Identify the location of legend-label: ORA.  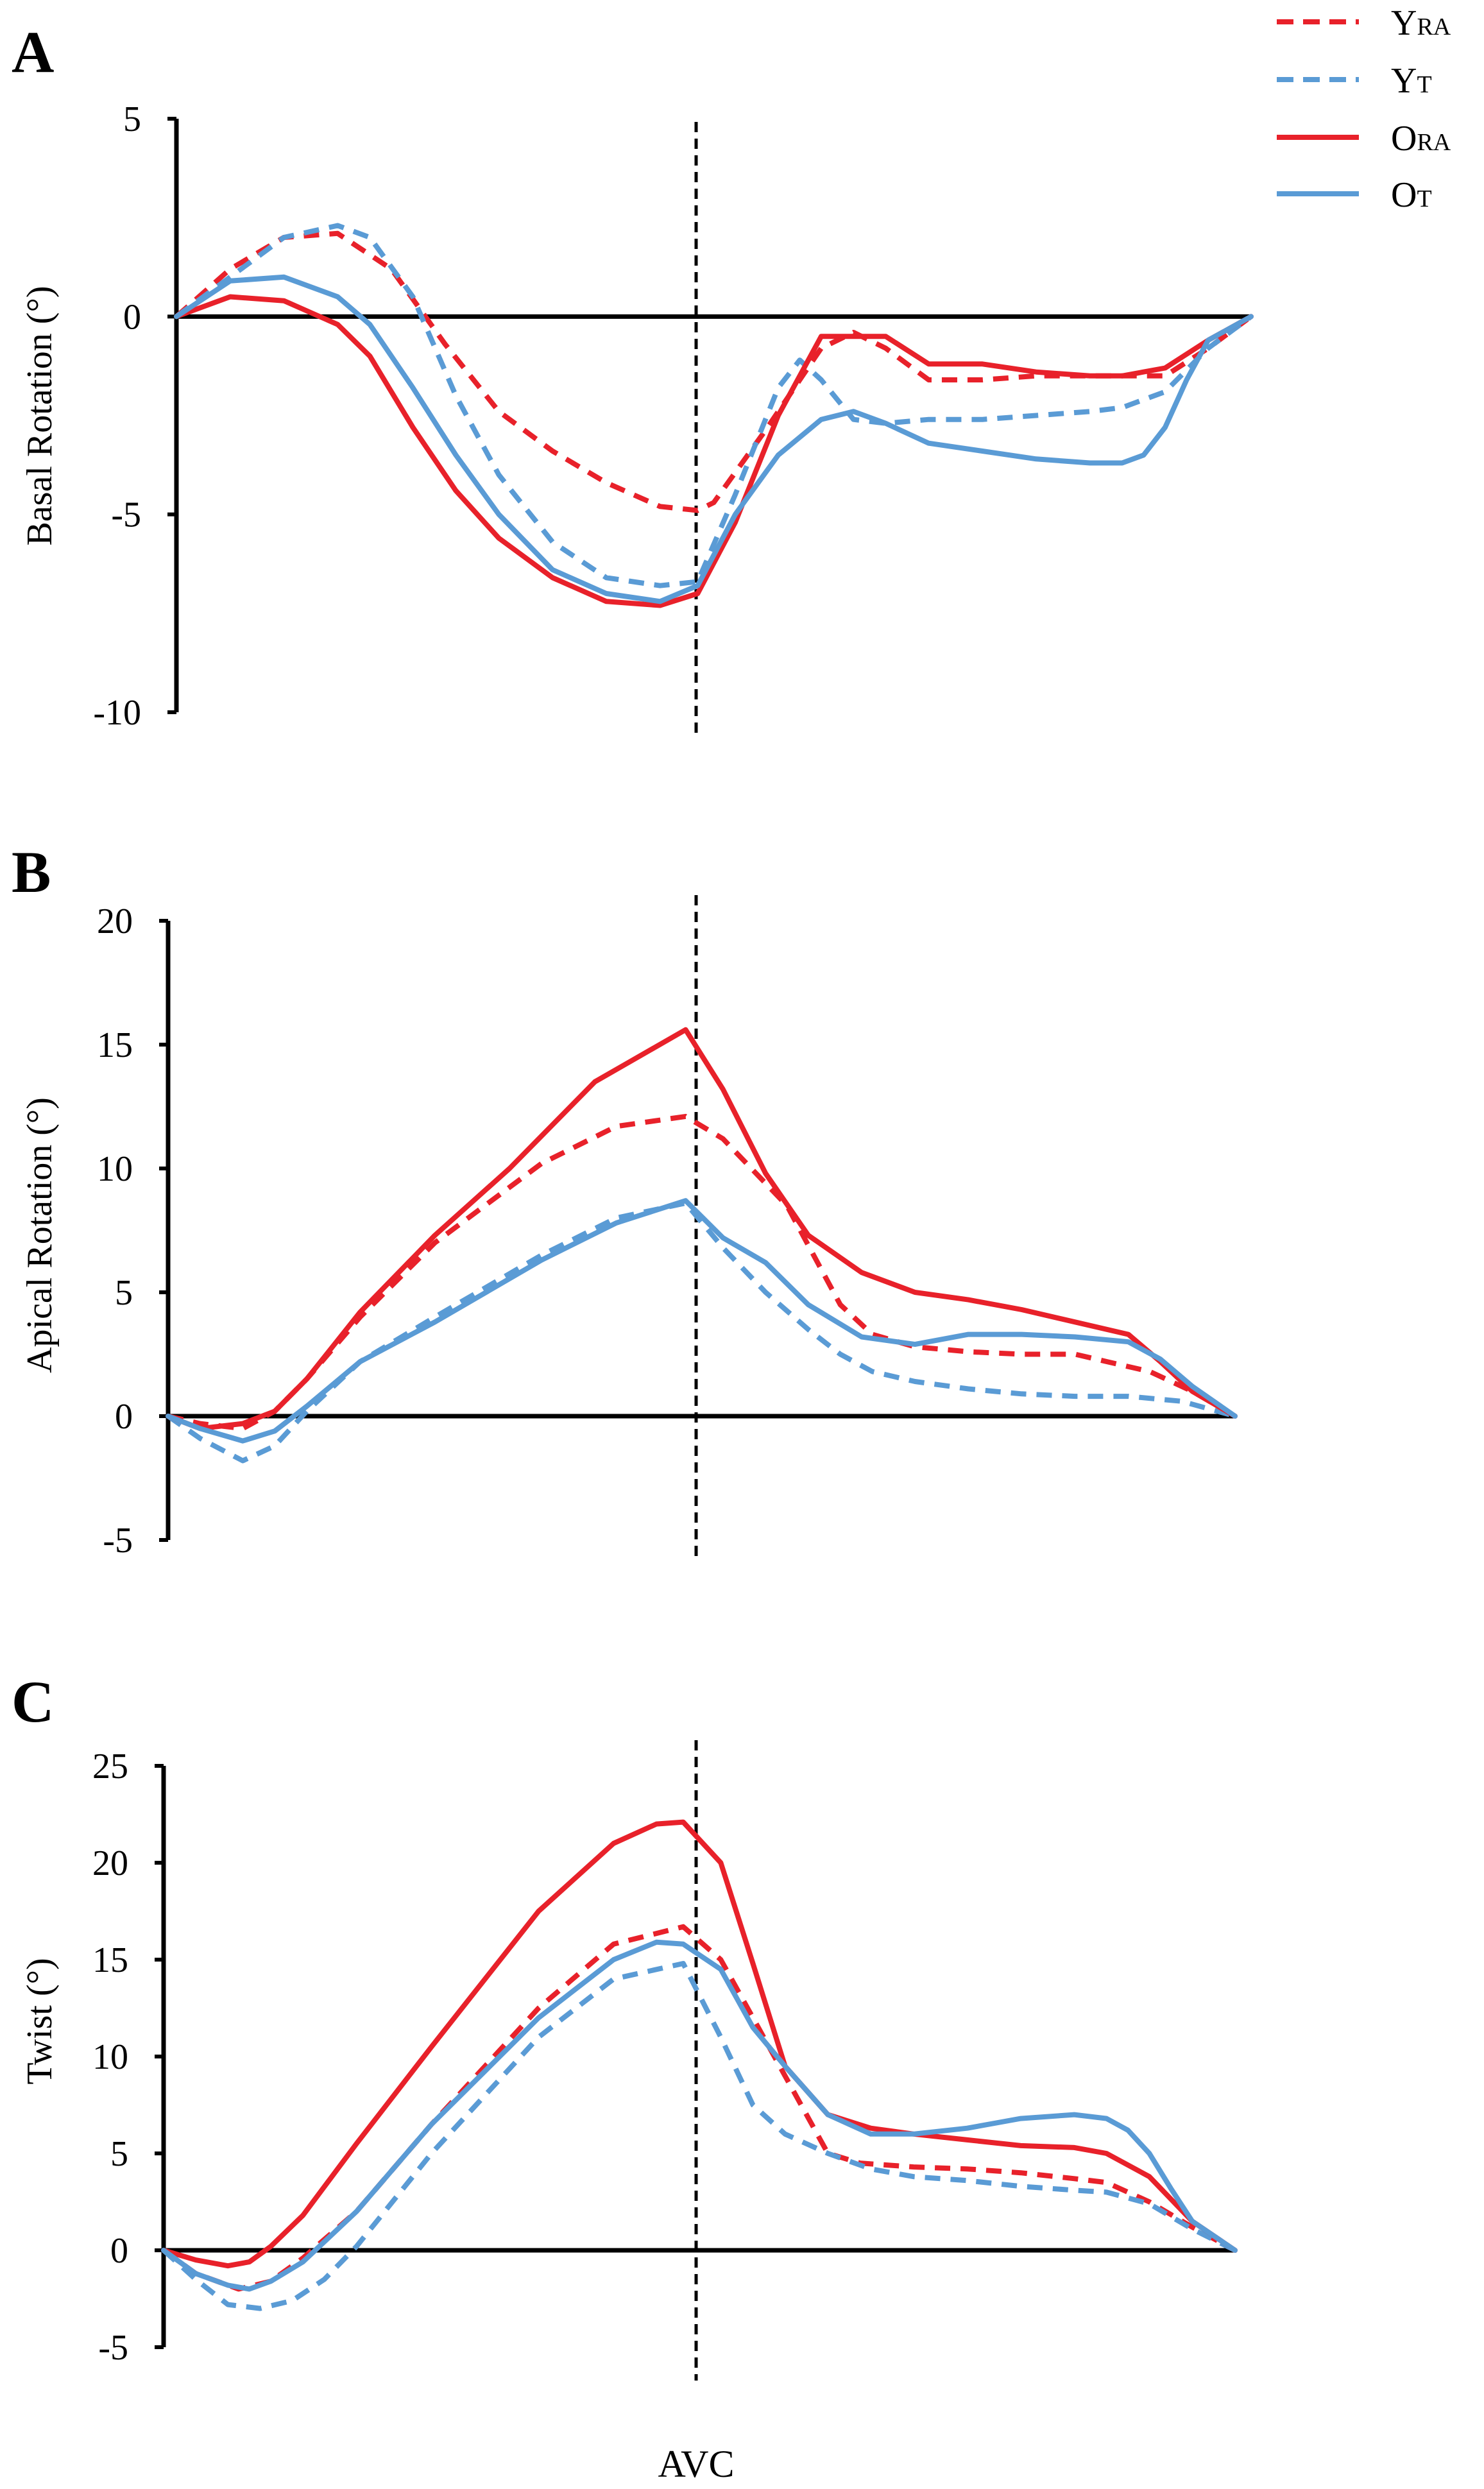
(1421, 138).